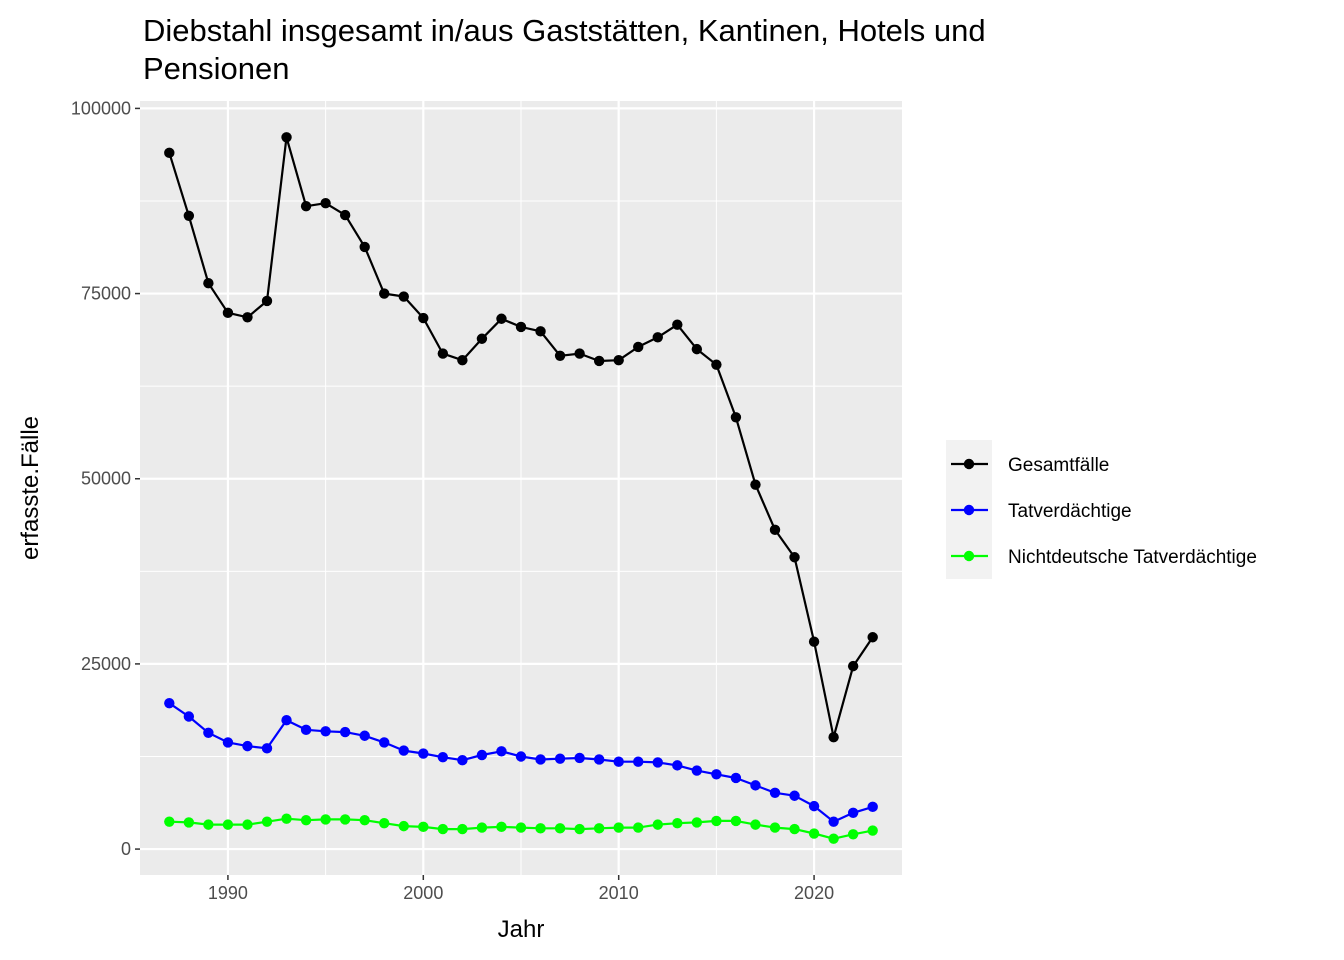 This screenshot has width=1344, height=960. What do you see at coordinates (126, 849) in the screenshot?
I see `y-tick-label: 0` at bounding box center [126, 849].